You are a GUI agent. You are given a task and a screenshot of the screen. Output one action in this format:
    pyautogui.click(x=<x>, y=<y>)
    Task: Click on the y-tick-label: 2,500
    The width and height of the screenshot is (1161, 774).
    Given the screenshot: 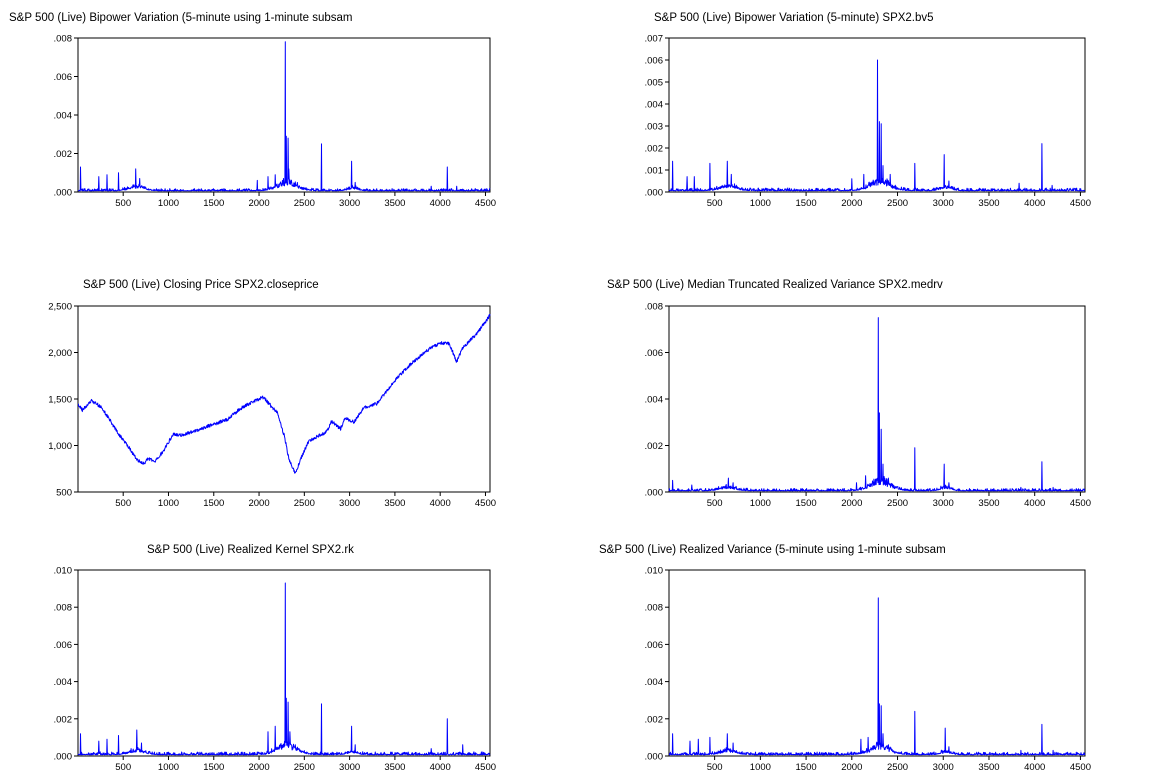 What is the action you would take?
    pyautogui.click(x=60, y=307)
    